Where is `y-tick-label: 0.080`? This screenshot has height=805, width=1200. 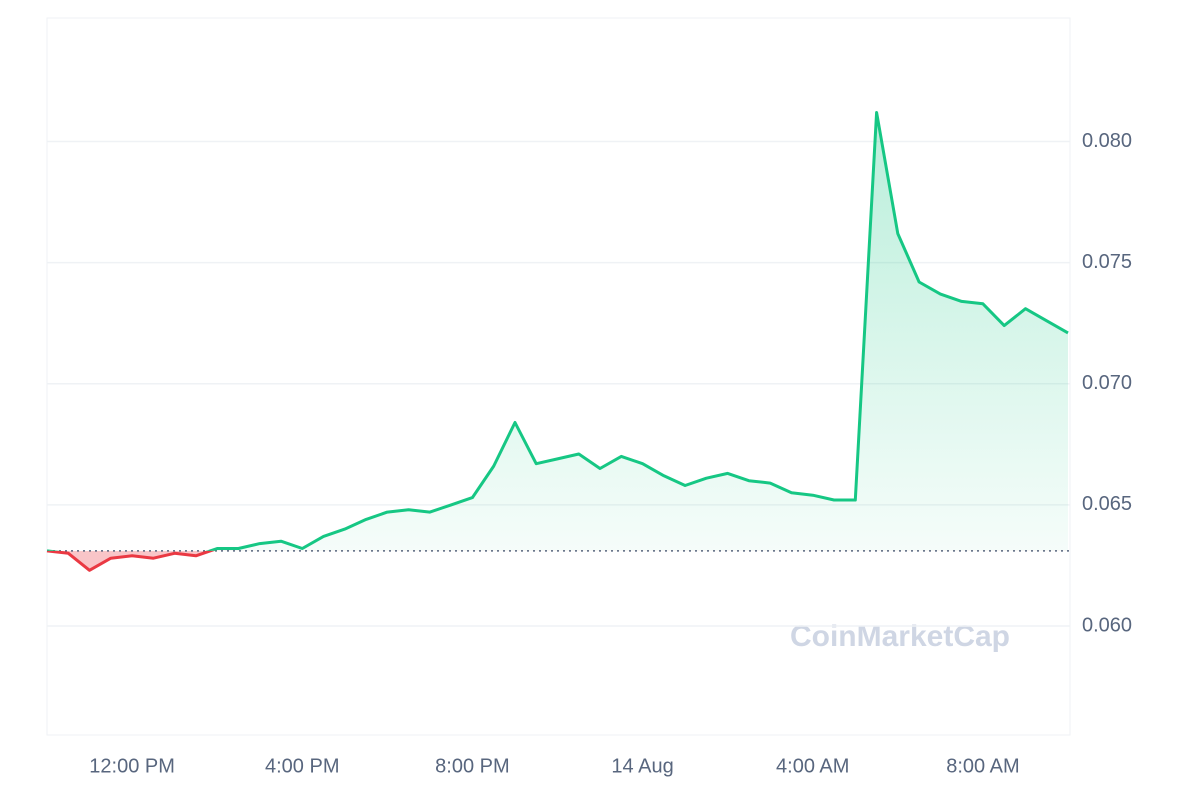
y-tick-label: 0.080 is located at coordinates (1107, 141).